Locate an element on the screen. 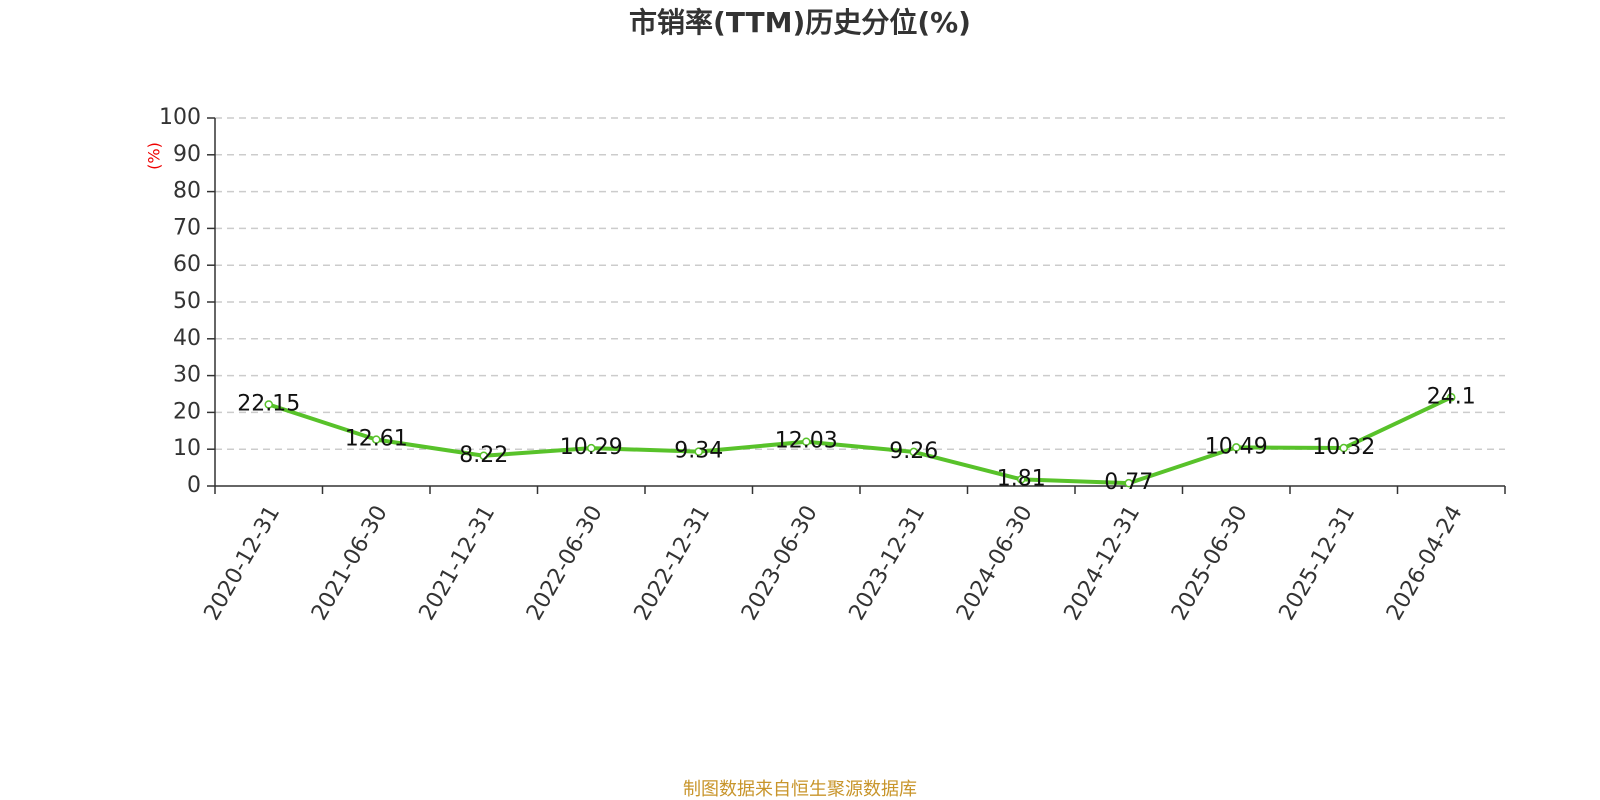 This screenshot has width=1600, height=800. chart-title: 市销率(TTM)历史分位(%) is located at coordinates (800, 22).